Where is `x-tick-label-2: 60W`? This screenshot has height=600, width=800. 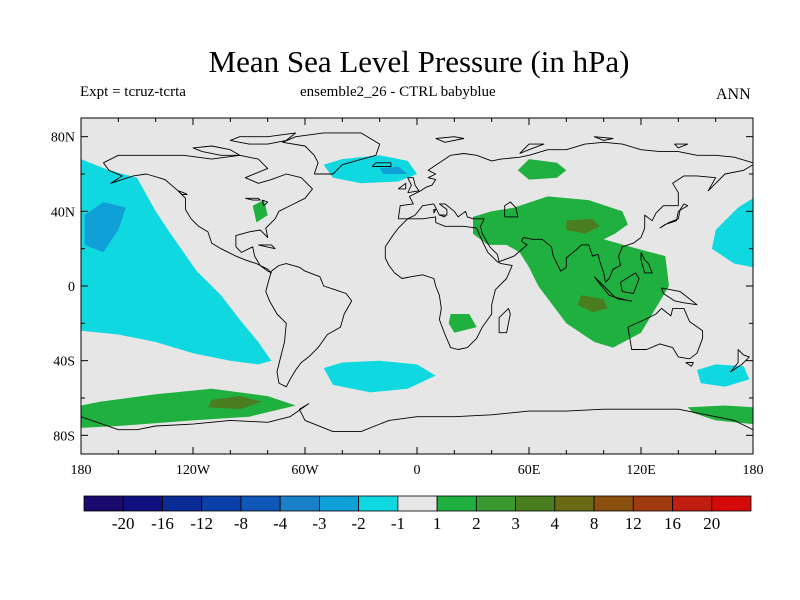 x-tick-label-2: 60W is located at coordinates (305, 470).